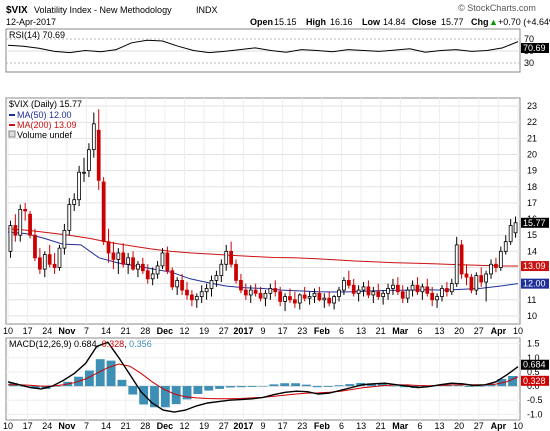 The image size is (550, 431). I want to click on price-tick-label: 23, so click(532, 106).